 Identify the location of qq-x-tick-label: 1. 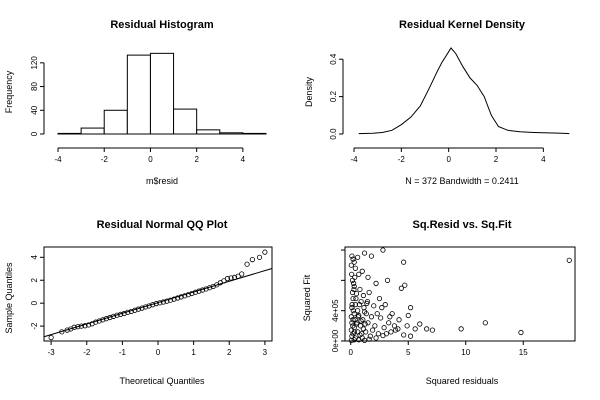
(193, 352).